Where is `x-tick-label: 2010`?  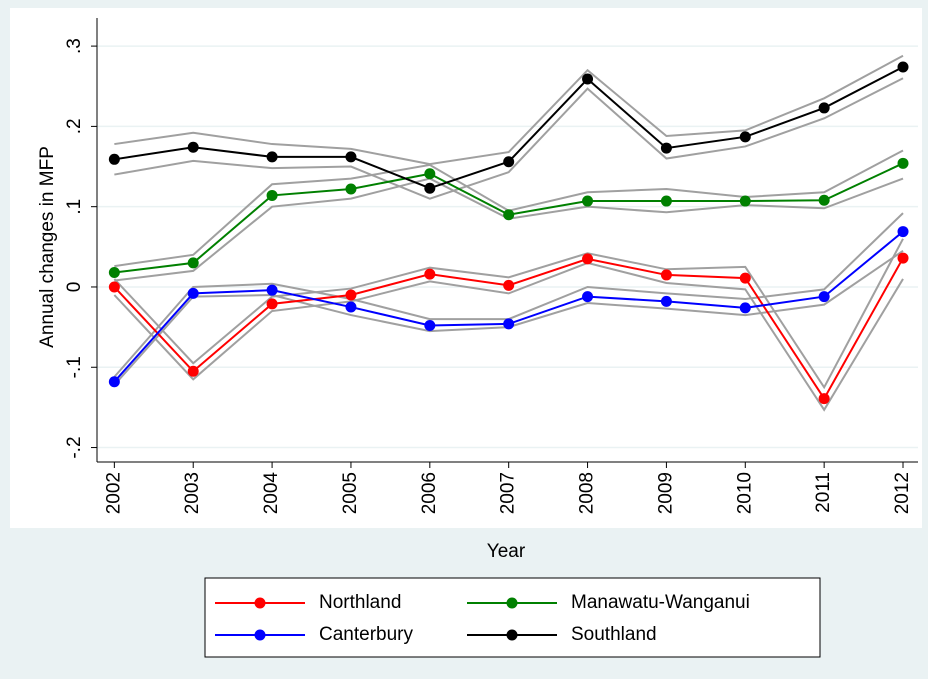 x-tick-label: 2010 is located at coordinates (744, 493).